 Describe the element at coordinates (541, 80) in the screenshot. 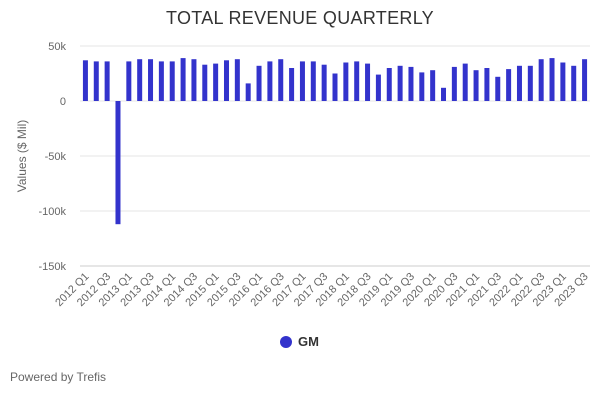

I see `bar-2022-q3` at that location.